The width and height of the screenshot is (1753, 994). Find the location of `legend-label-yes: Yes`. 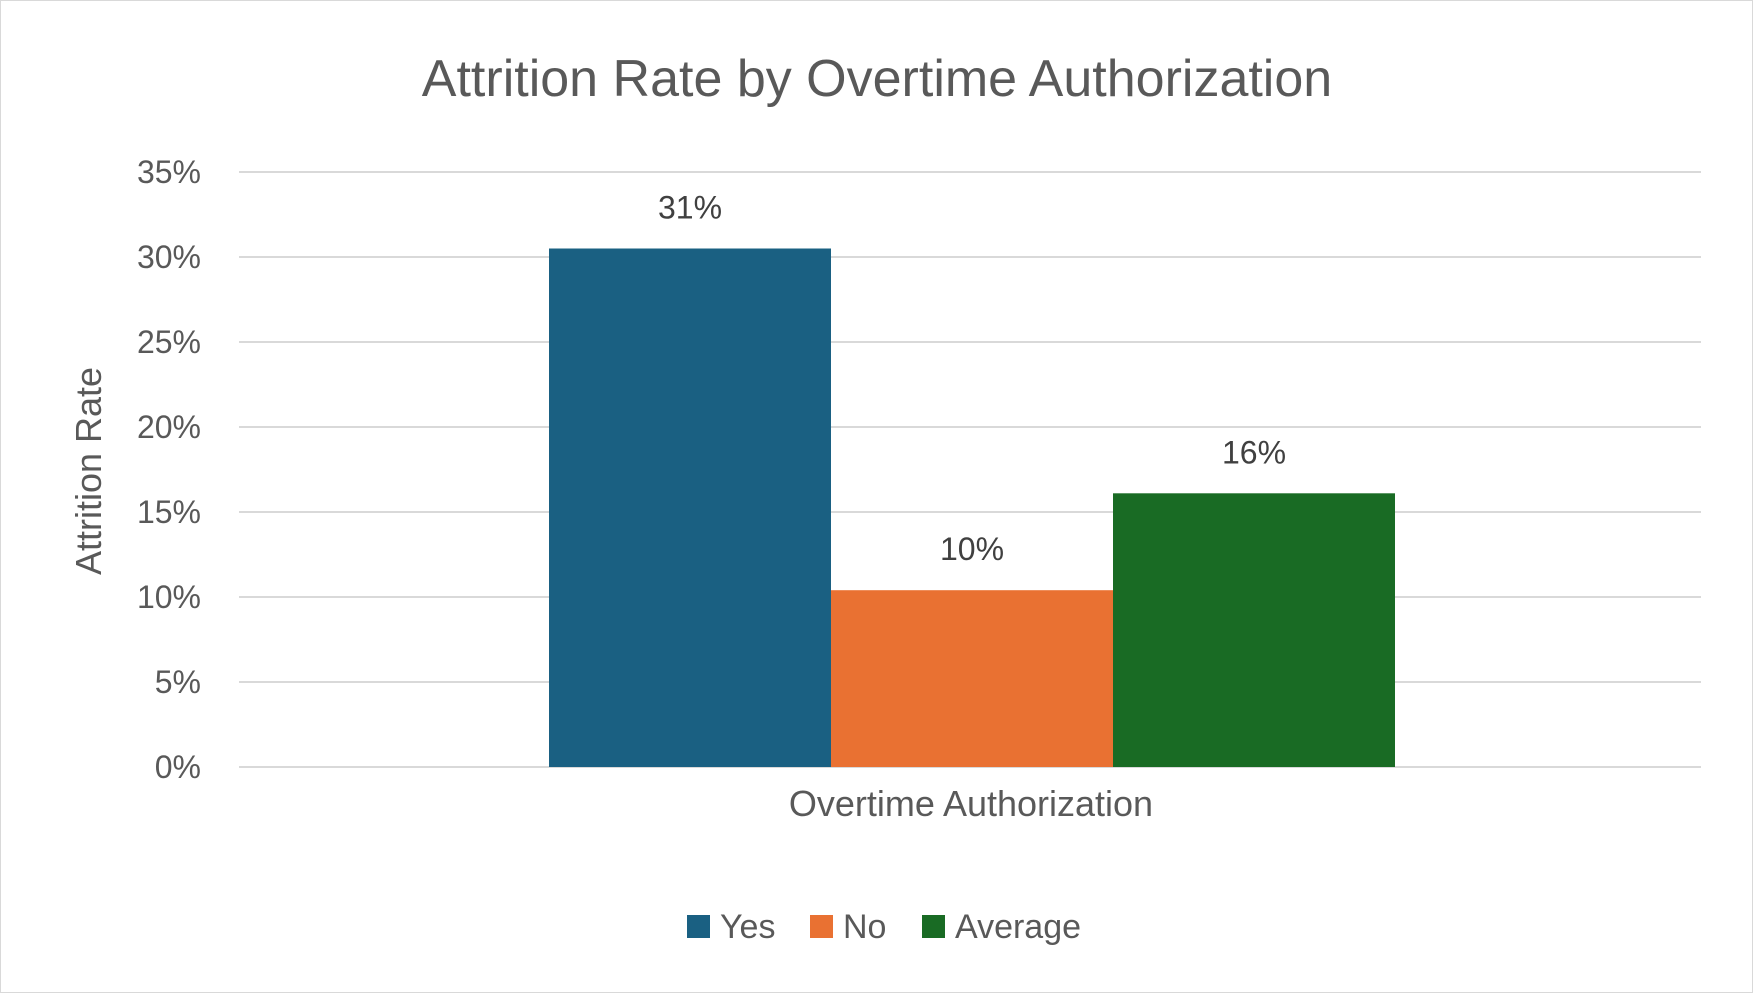

legend-label-yes: Yes is located at coordinates (747, 927).